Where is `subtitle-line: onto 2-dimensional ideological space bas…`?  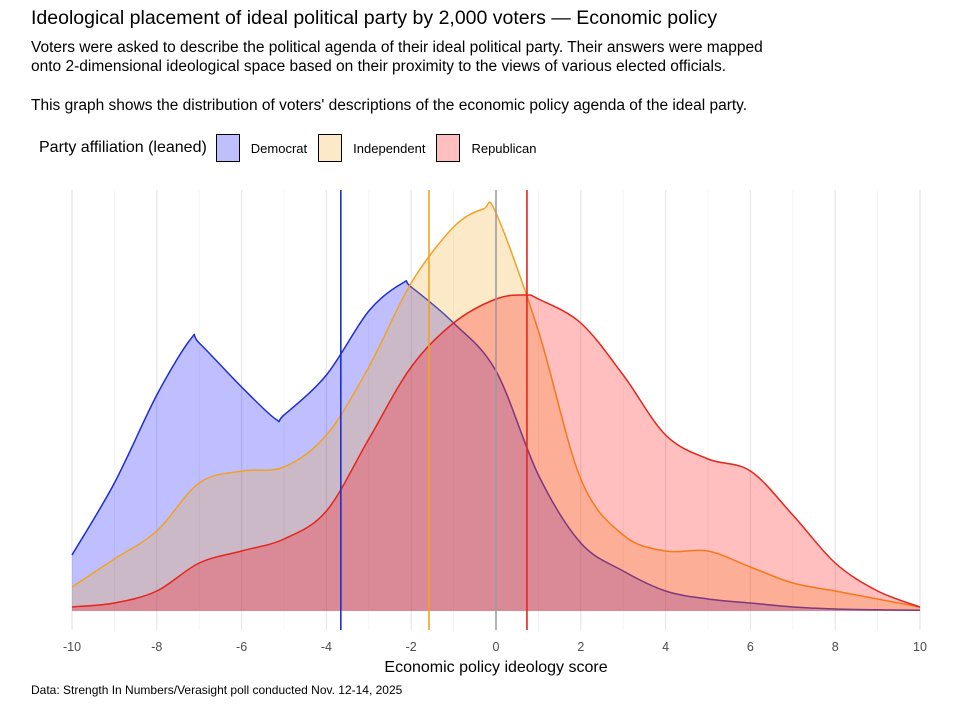 subtitle-line: onto 2-dimensional ideological space bas… is located at coordinates (379, 66).